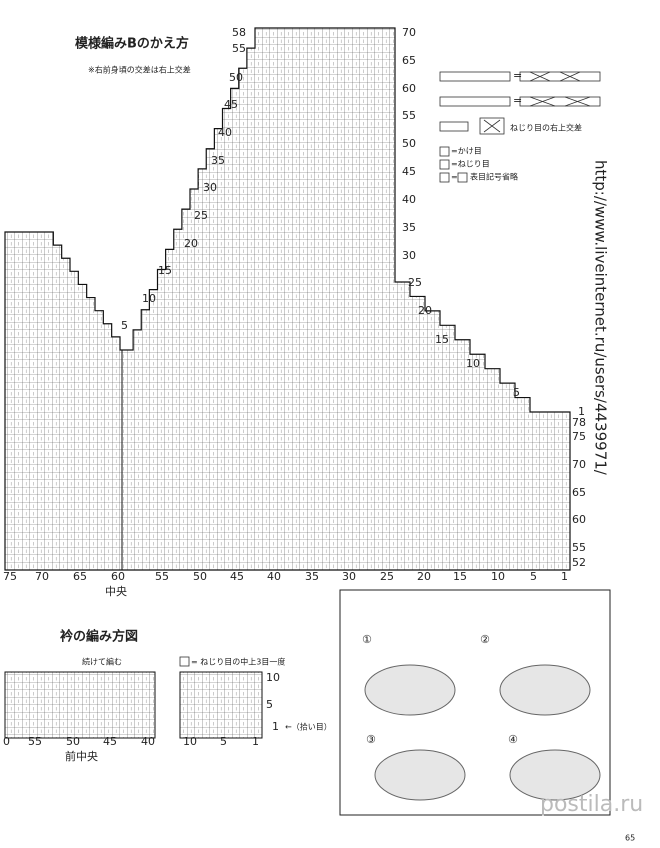 The image size is (660, 848). What do you see at coordinates (237, 576) in the screenshot?
I see `column-label: 45` at bounding box center [237, 576].